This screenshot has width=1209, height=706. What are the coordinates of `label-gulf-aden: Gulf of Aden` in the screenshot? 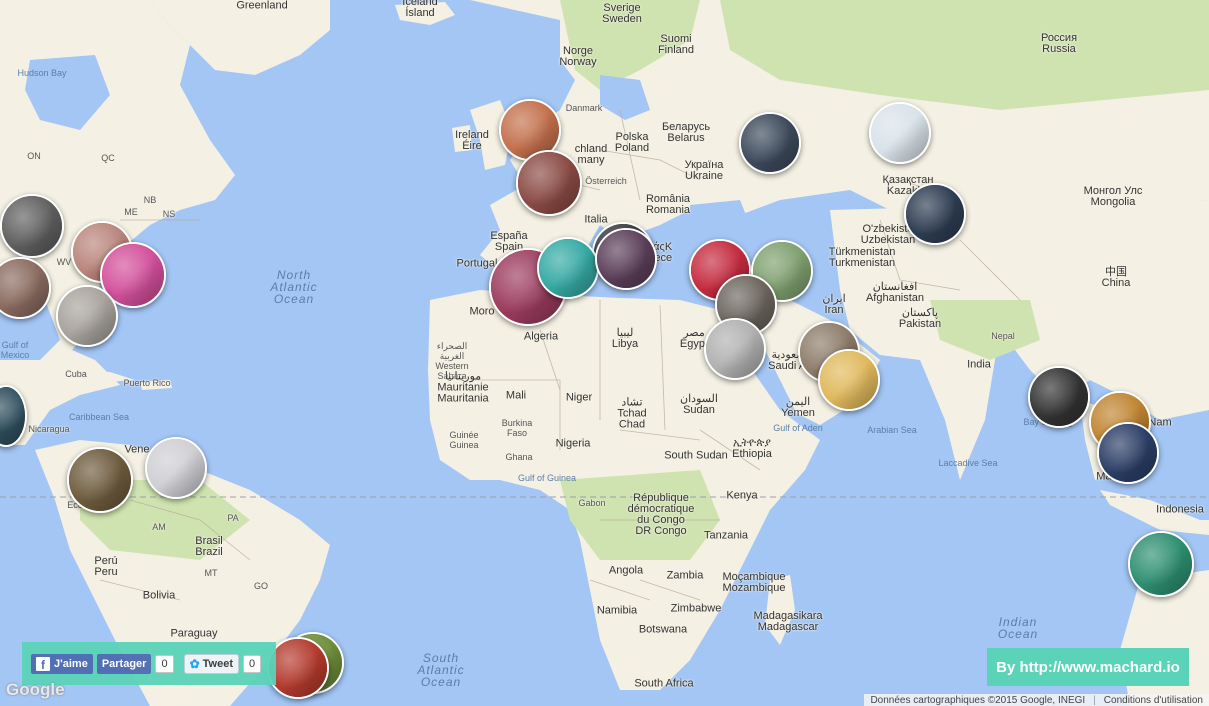 It's located at (798, 428).